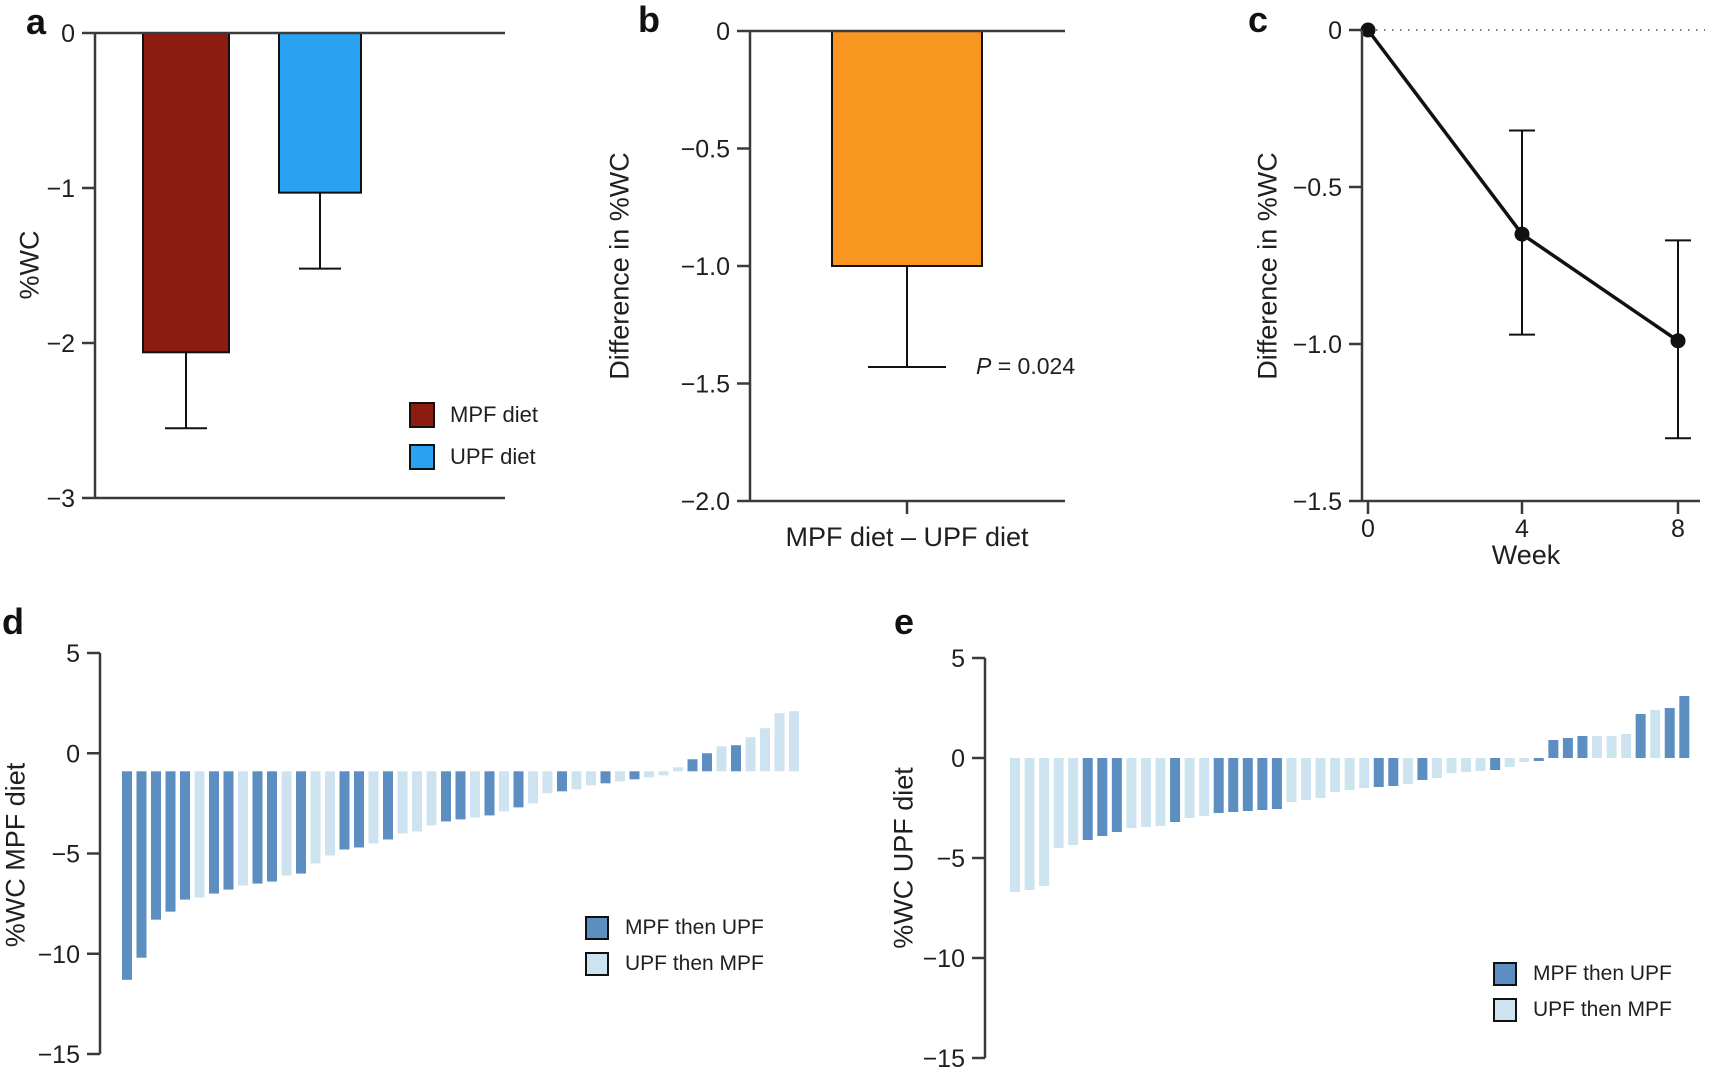  Describe the element at coordinates (1678, 529) in the screenshot. I see `x-tick-label: 8` at that location.